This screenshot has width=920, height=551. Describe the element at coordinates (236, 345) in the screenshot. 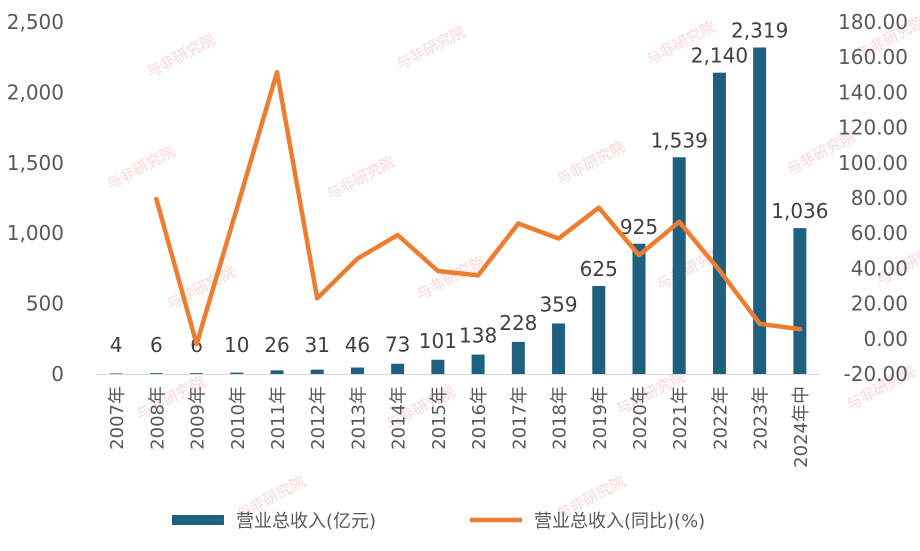

I see `bar-value-label: 10` at that location.